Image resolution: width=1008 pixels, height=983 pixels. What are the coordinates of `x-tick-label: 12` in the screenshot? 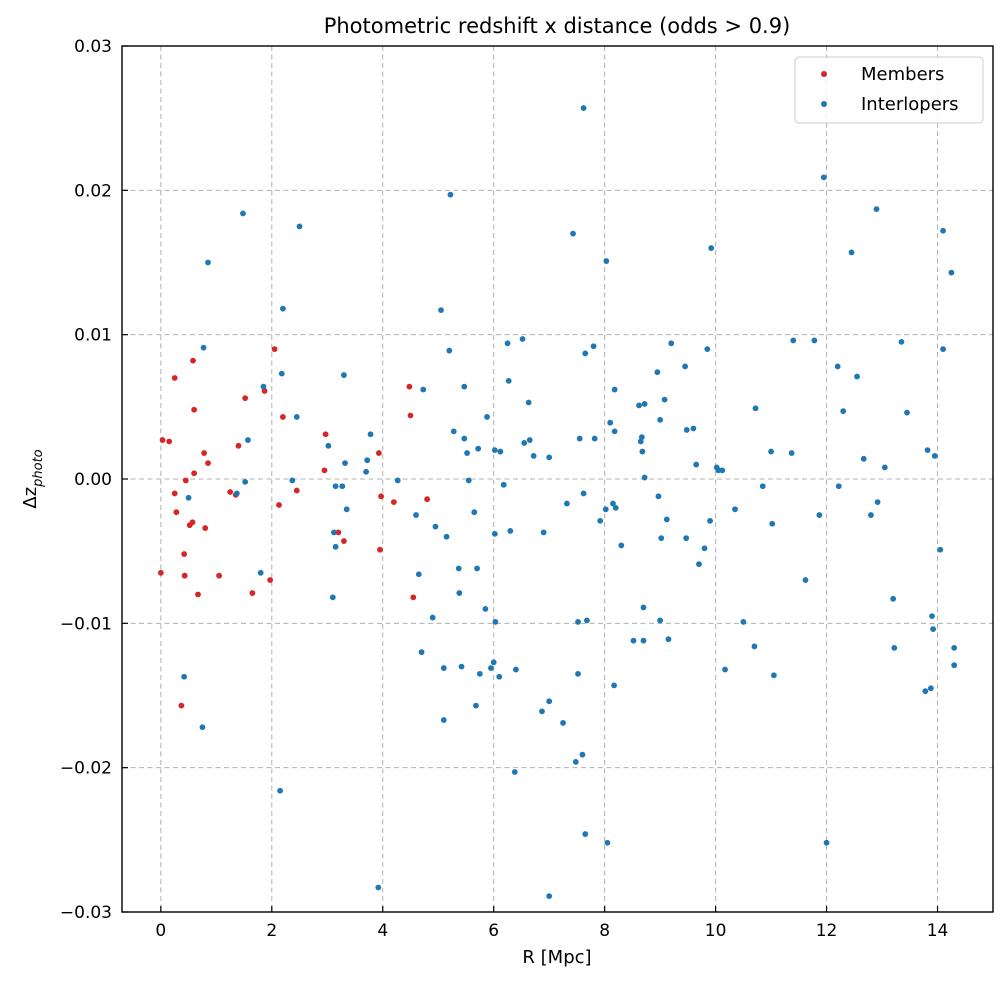 It's located at (827, 931).